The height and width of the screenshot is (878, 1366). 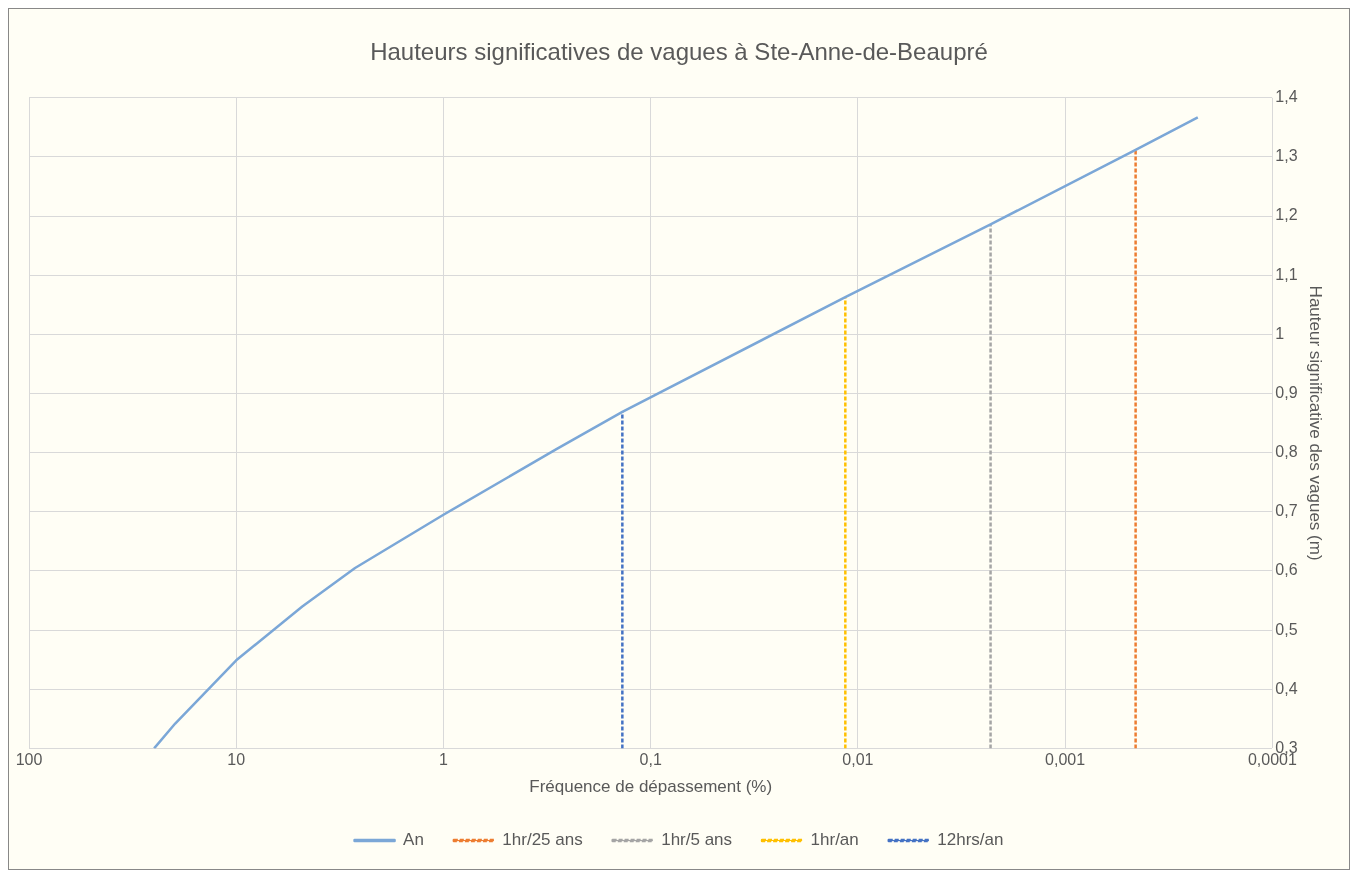 I want to click on y-tick-label: 1,1, so click(x=1286, y=274).